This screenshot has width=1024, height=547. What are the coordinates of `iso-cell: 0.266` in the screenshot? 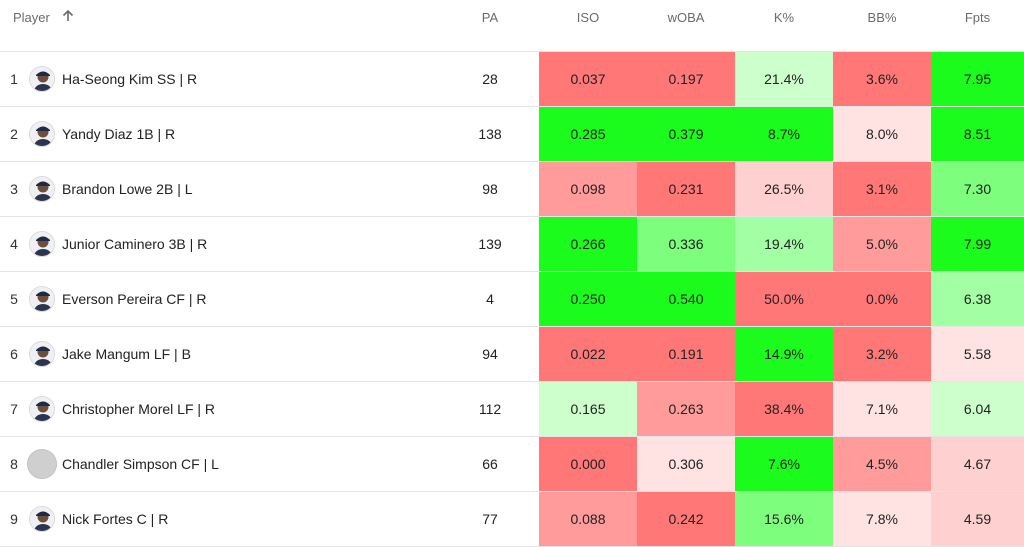 It's located at (588, 244).